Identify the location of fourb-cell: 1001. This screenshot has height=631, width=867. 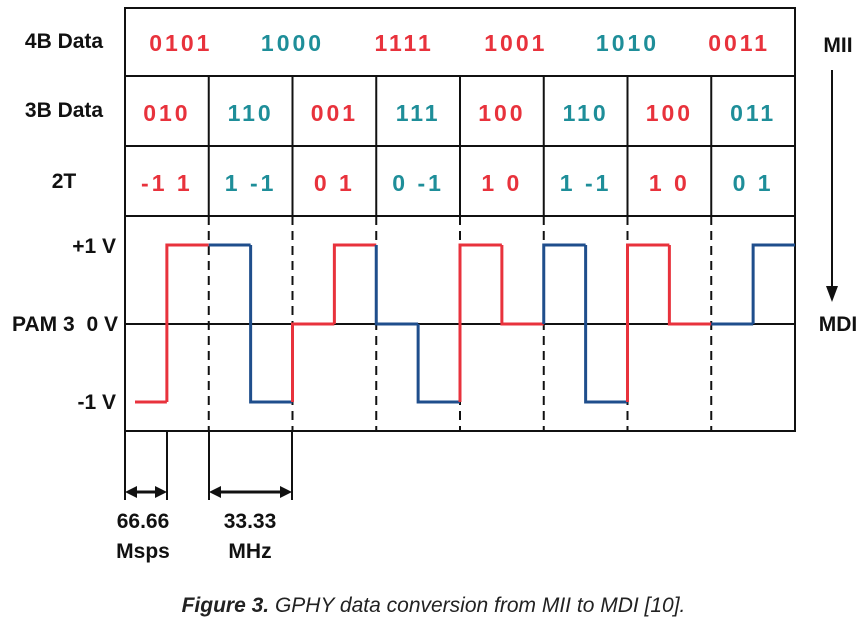
(515, 43).